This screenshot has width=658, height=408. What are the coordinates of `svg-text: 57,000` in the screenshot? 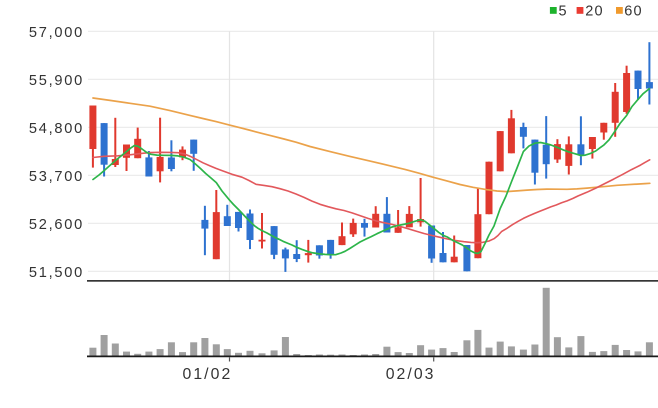 It's located at (56, 33).